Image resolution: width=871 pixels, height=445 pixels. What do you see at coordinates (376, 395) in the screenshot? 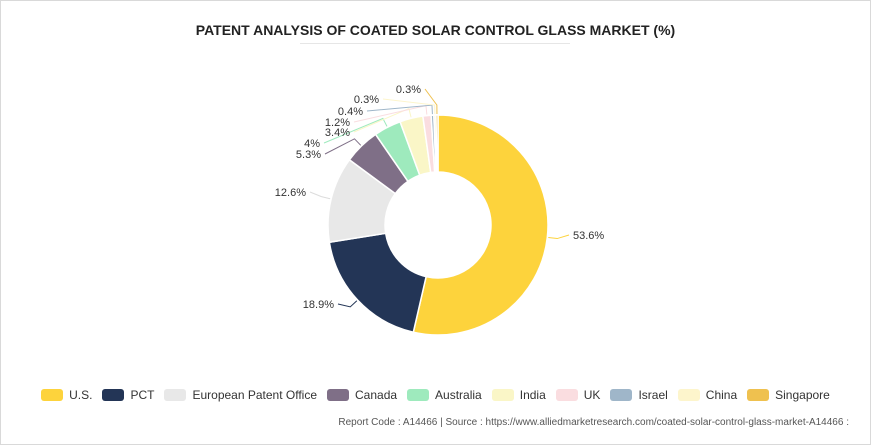
I see `legend-label-canada: Canada` at bounding box center [376, 395].